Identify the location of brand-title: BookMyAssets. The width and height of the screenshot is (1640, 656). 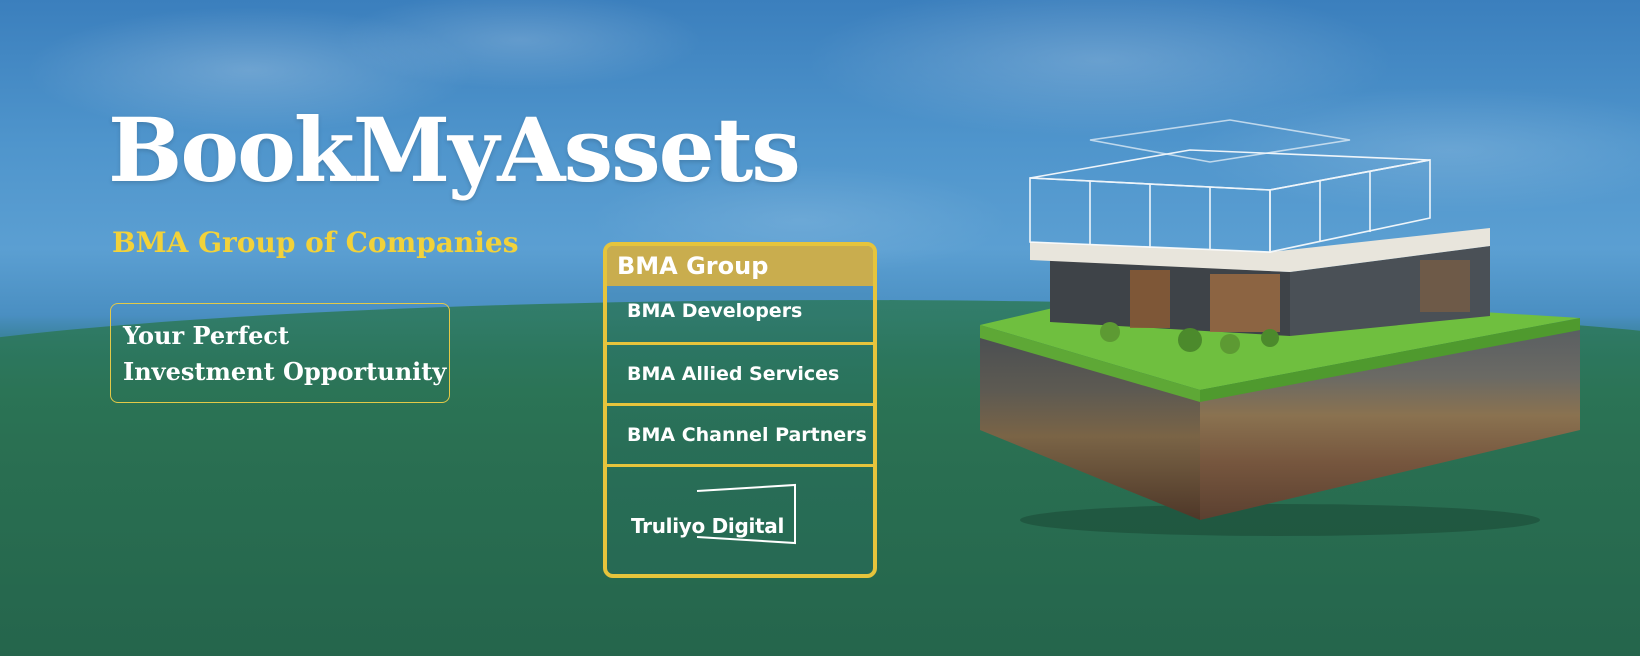
(454, 150).